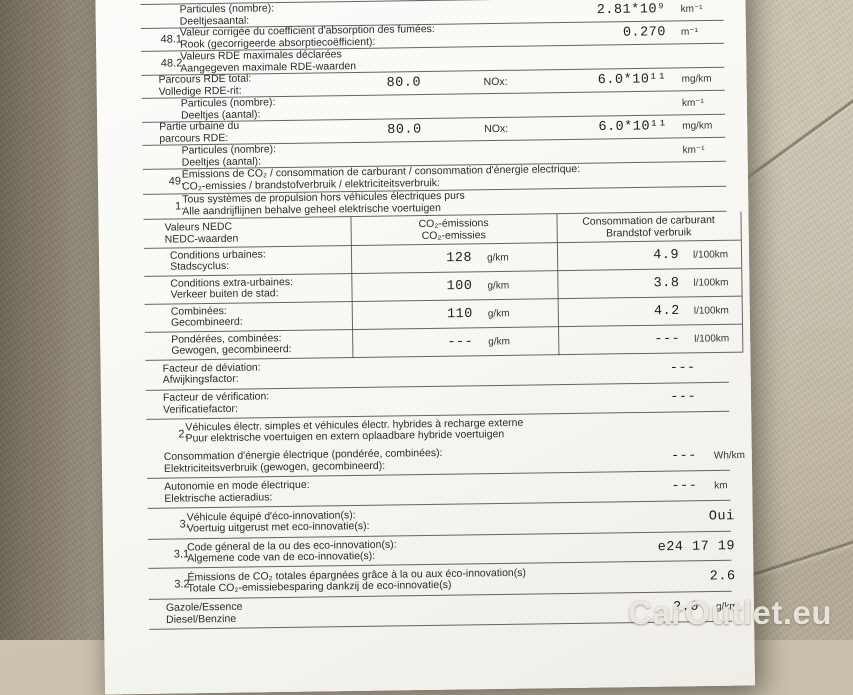 This screenshot has width=853, height=695. I want to click on row-value: 2.6, so click(722, 576).